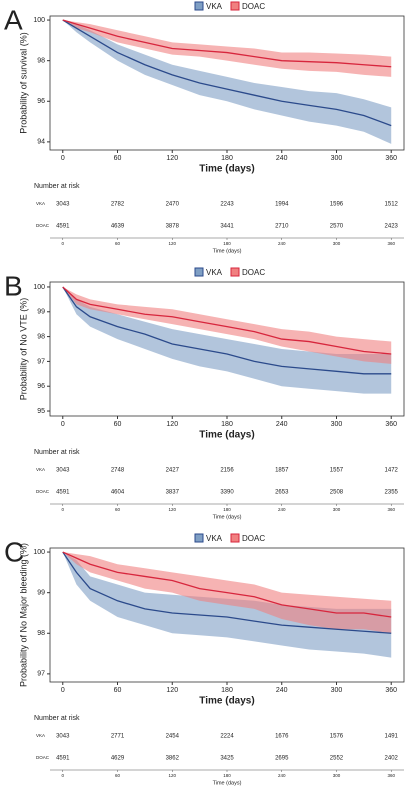  Describe the element at coordinates (227, 243) in the screenshot. I see `risk-axis-tick-label: 180` at that location.